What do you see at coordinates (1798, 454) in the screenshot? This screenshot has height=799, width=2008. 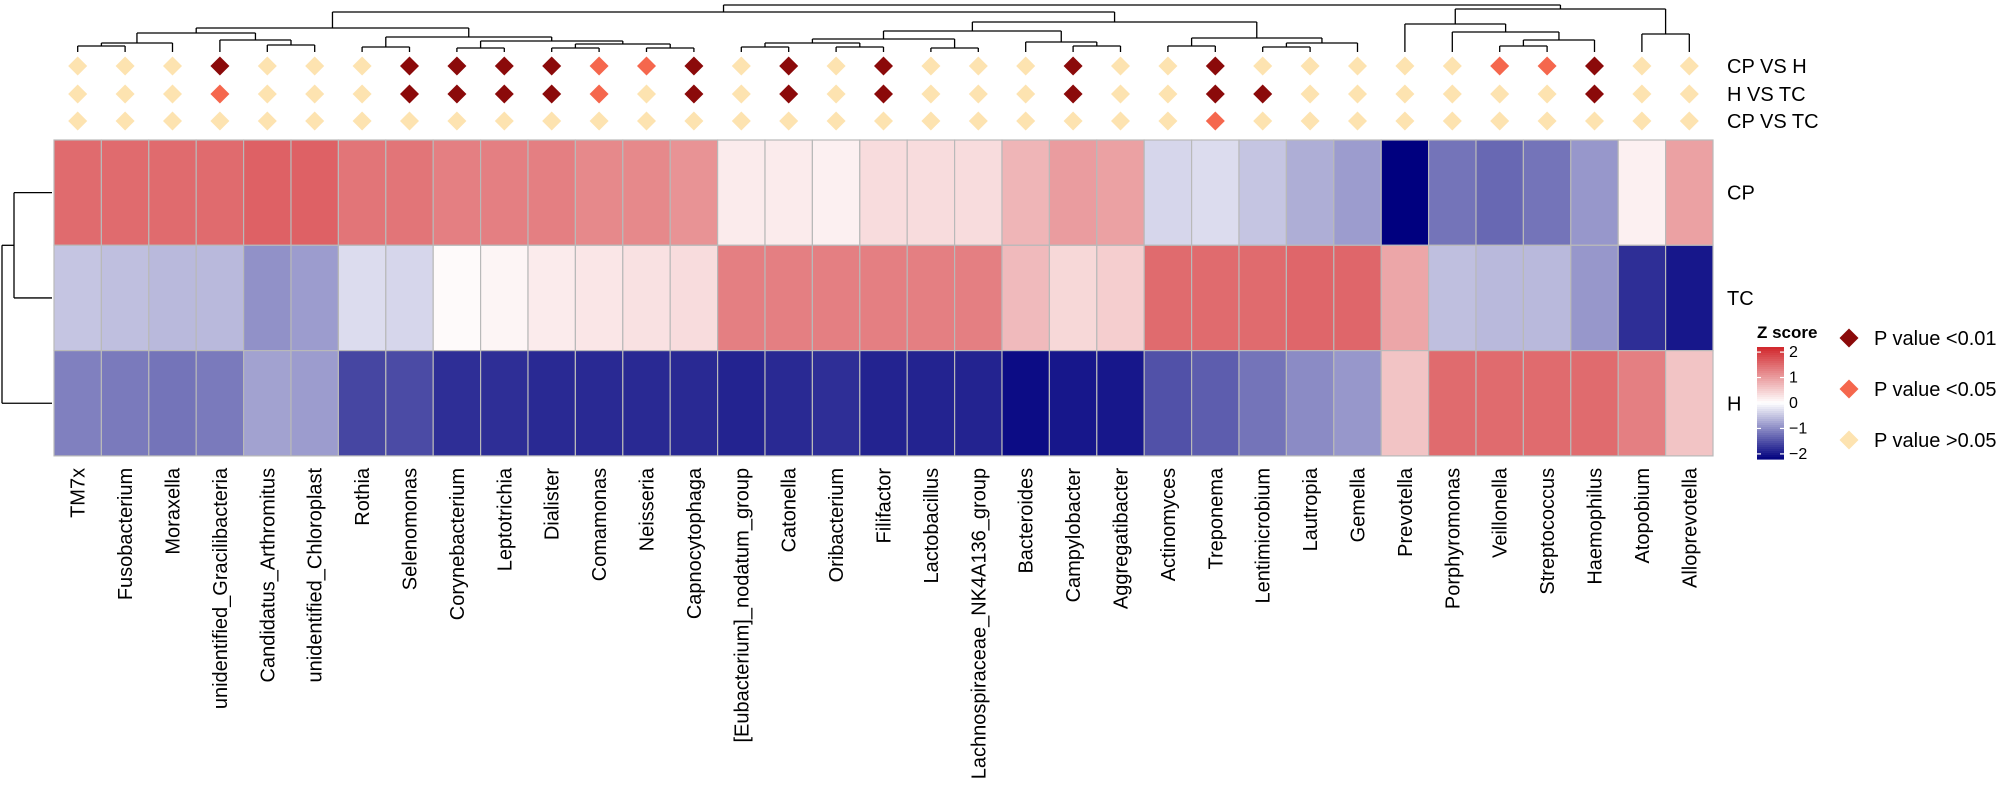 I see `legend-tick-label: −2` at bounding box center [1798, 454].